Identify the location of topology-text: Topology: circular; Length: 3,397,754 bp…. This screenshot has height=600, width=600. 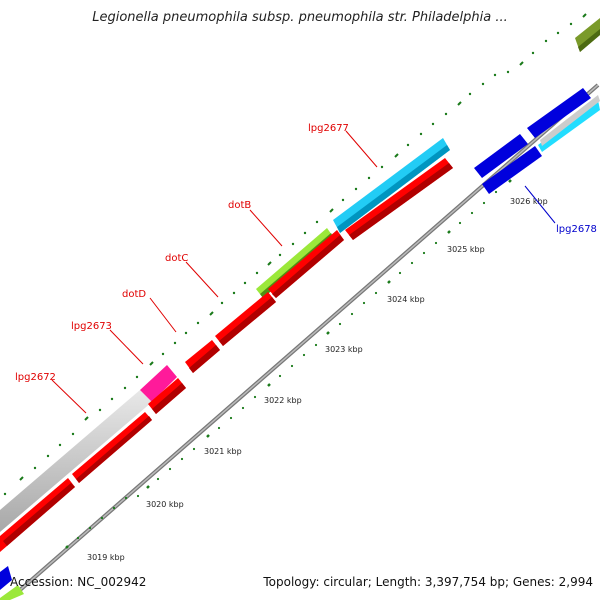
(428, 582).